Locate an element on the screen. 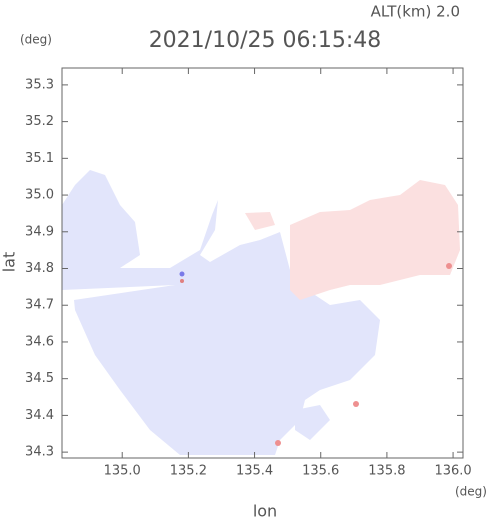  x-tick-label: 135.2 is located at coordinates (188, 471).